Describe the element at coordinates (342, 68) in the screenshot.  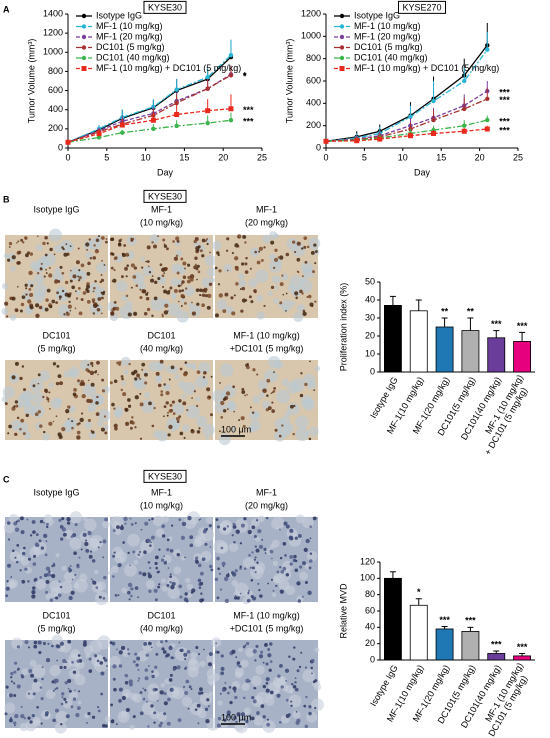
I see `legend-marker` at that location.